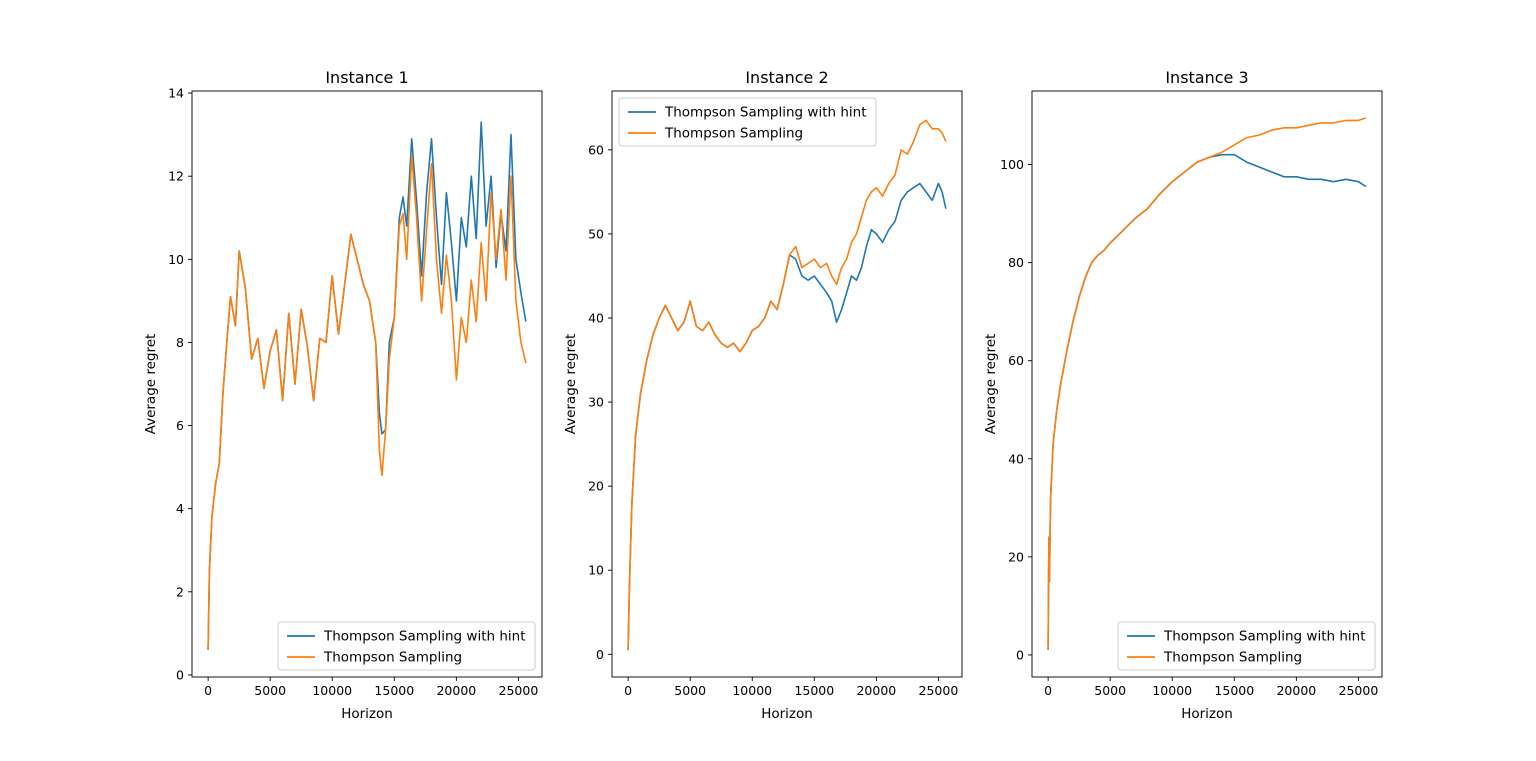 The image size is (1536, 761). What do you see at coordinates (176, 176) in the screenshot?
I see `y-tick-label: 12` at bounding box center [176, 176].